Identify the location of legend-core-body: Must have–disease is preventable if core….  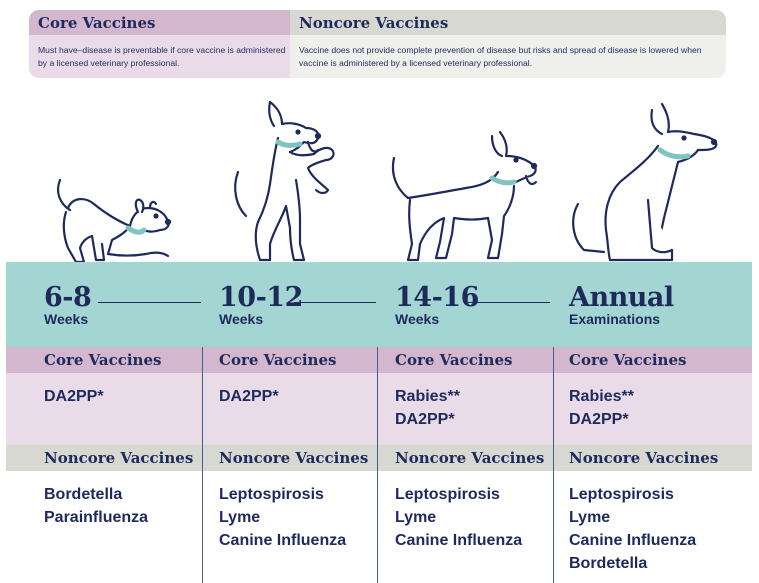
(159, 56).